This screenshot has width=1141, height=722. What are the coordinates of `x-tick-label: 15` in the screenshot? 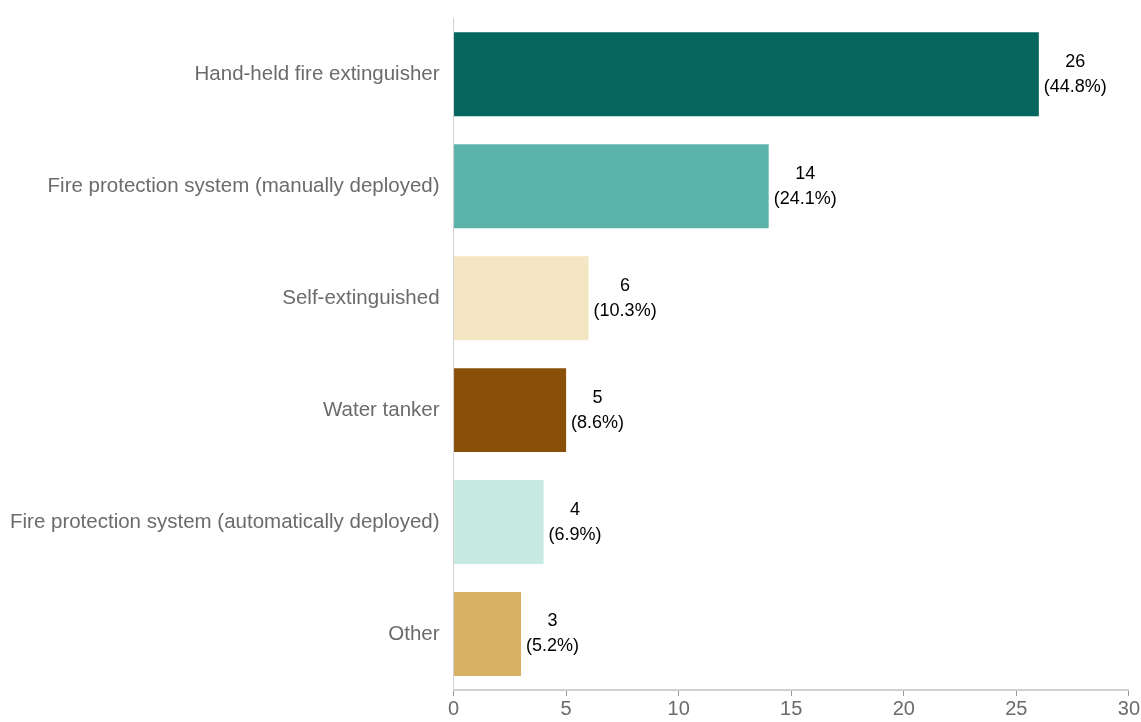 It's located at (791, 707).